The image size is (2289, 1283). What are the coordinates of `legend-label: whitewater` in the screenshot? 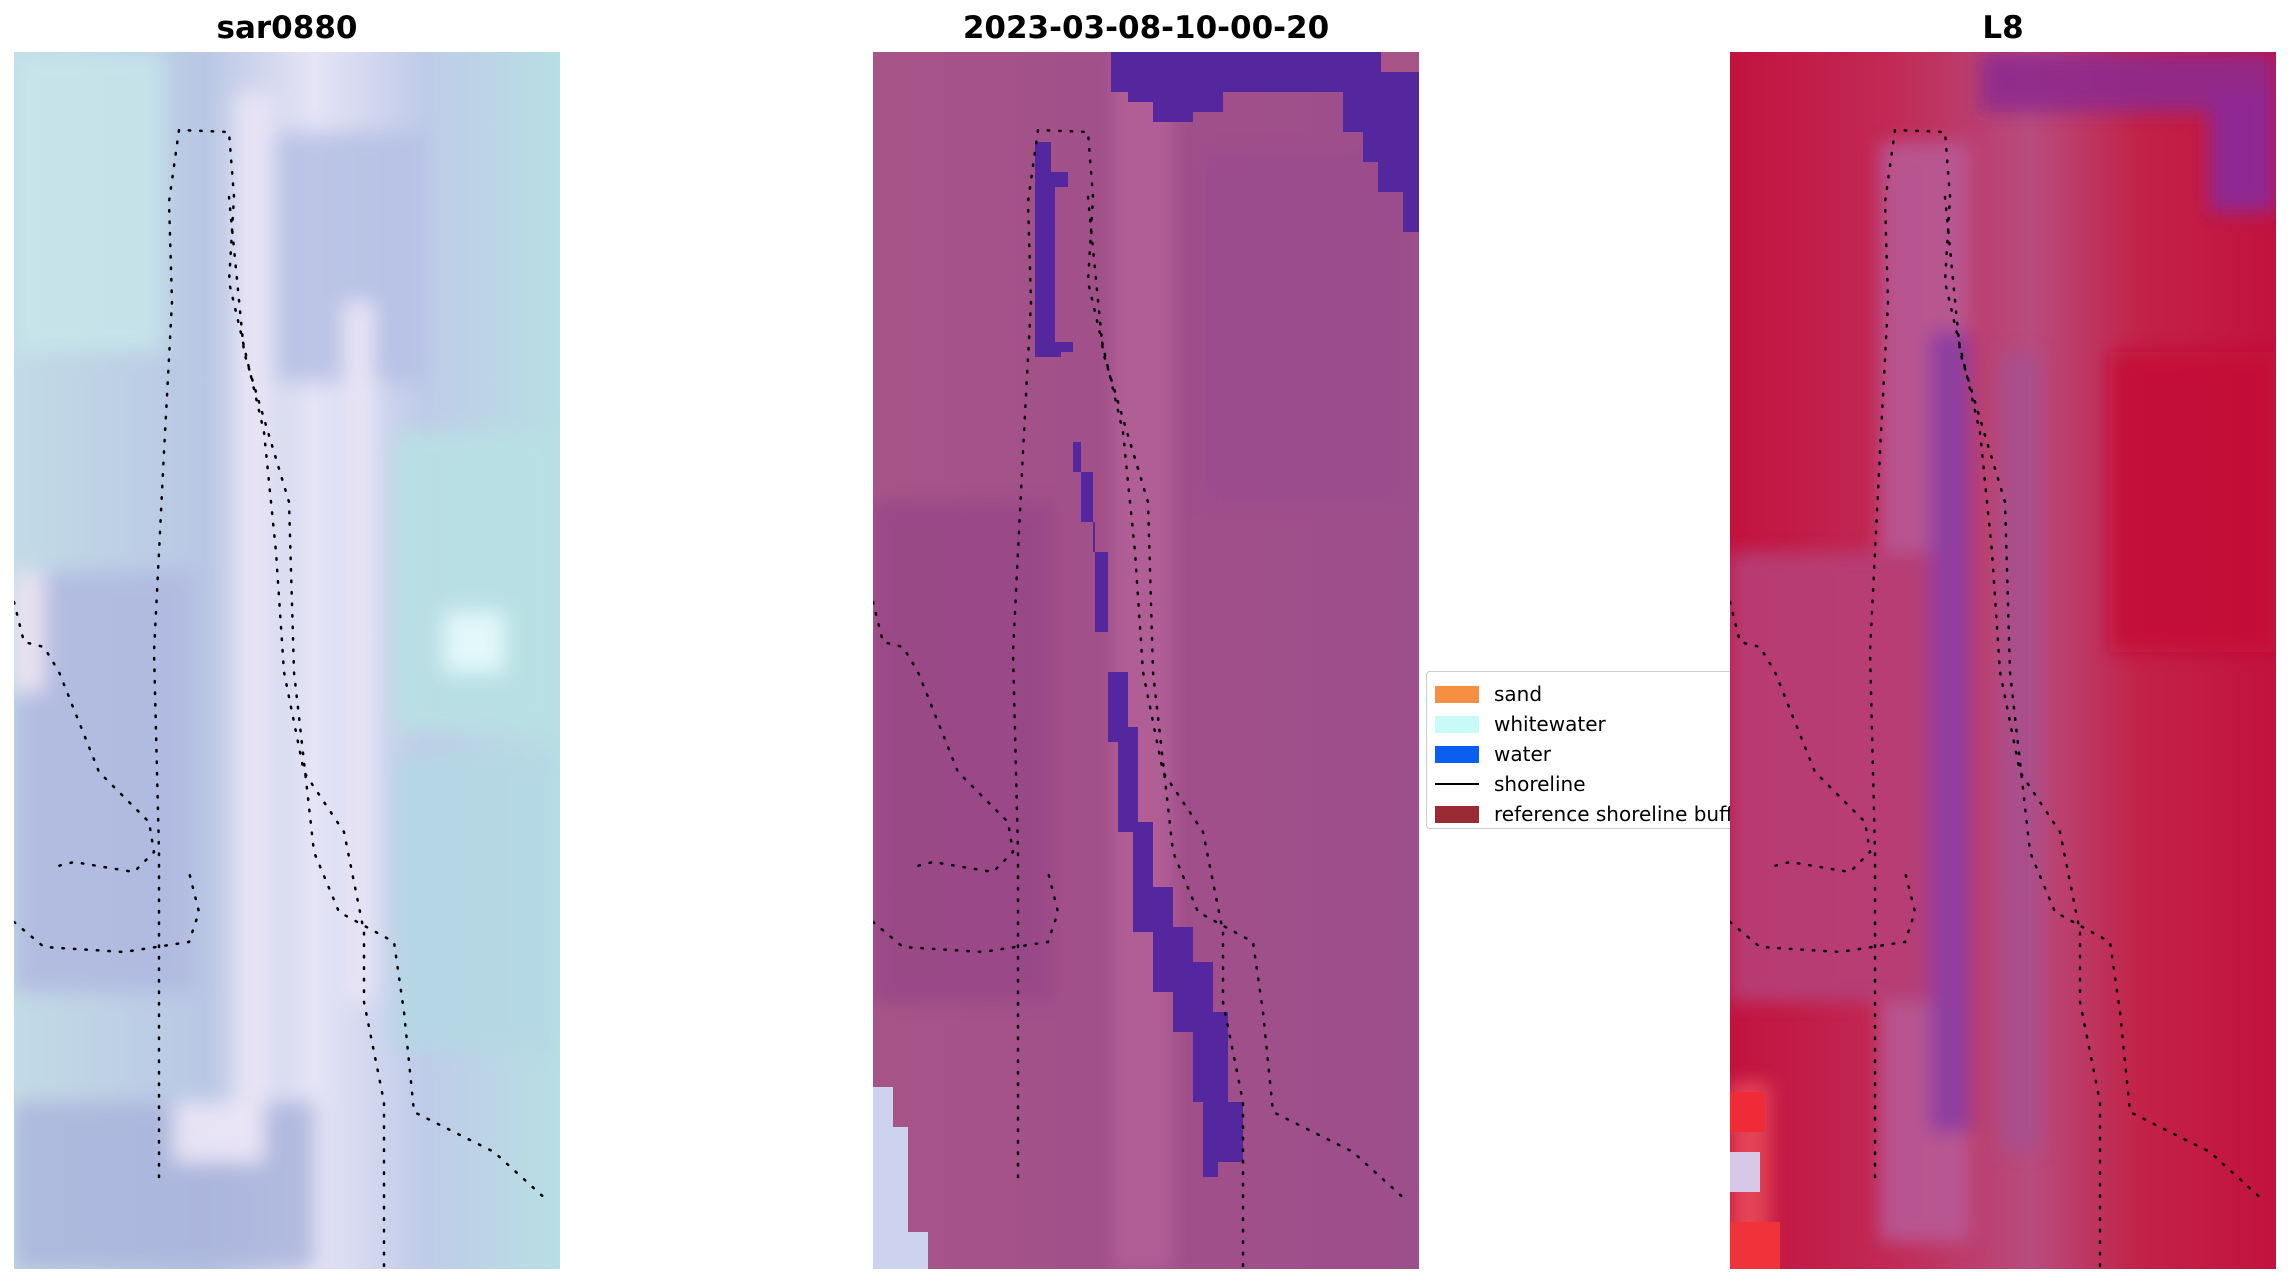 It's located at (1550, 724).